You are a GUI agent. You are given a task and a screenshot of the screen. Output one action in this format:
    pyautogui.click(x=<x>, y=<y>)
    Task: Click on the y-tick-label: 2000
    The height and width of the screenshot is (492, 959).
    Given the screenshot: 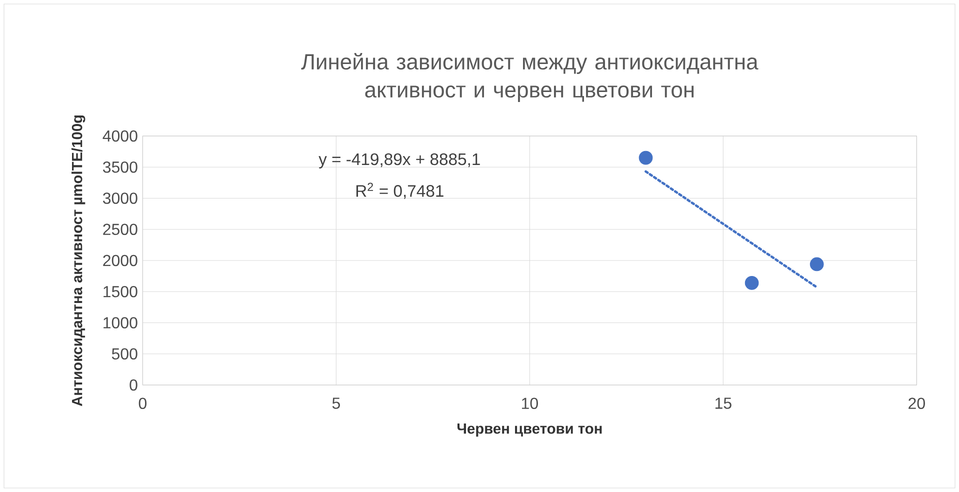 What is the action you would take?
    pyautogui.click(x=120, y=260)
    